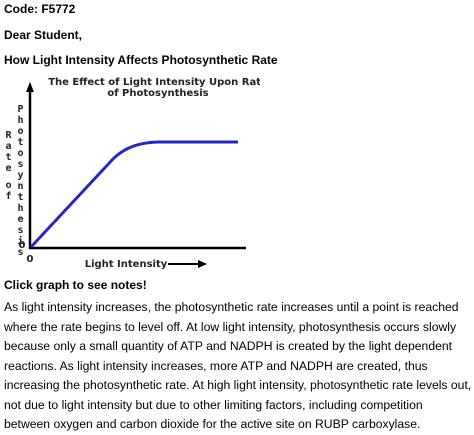  Describe the element at coordinates (30, 87) in the screenshot. I see `y-arrow` at that location.